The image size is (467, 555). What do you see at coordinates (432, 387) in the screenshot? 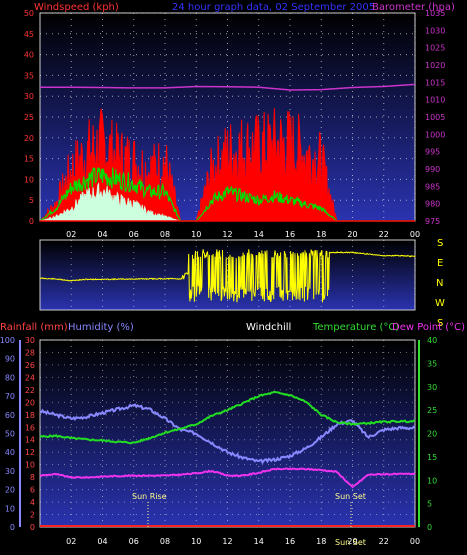
I see `temp-y-tick-label: 30` at bounding box center [432, 387].